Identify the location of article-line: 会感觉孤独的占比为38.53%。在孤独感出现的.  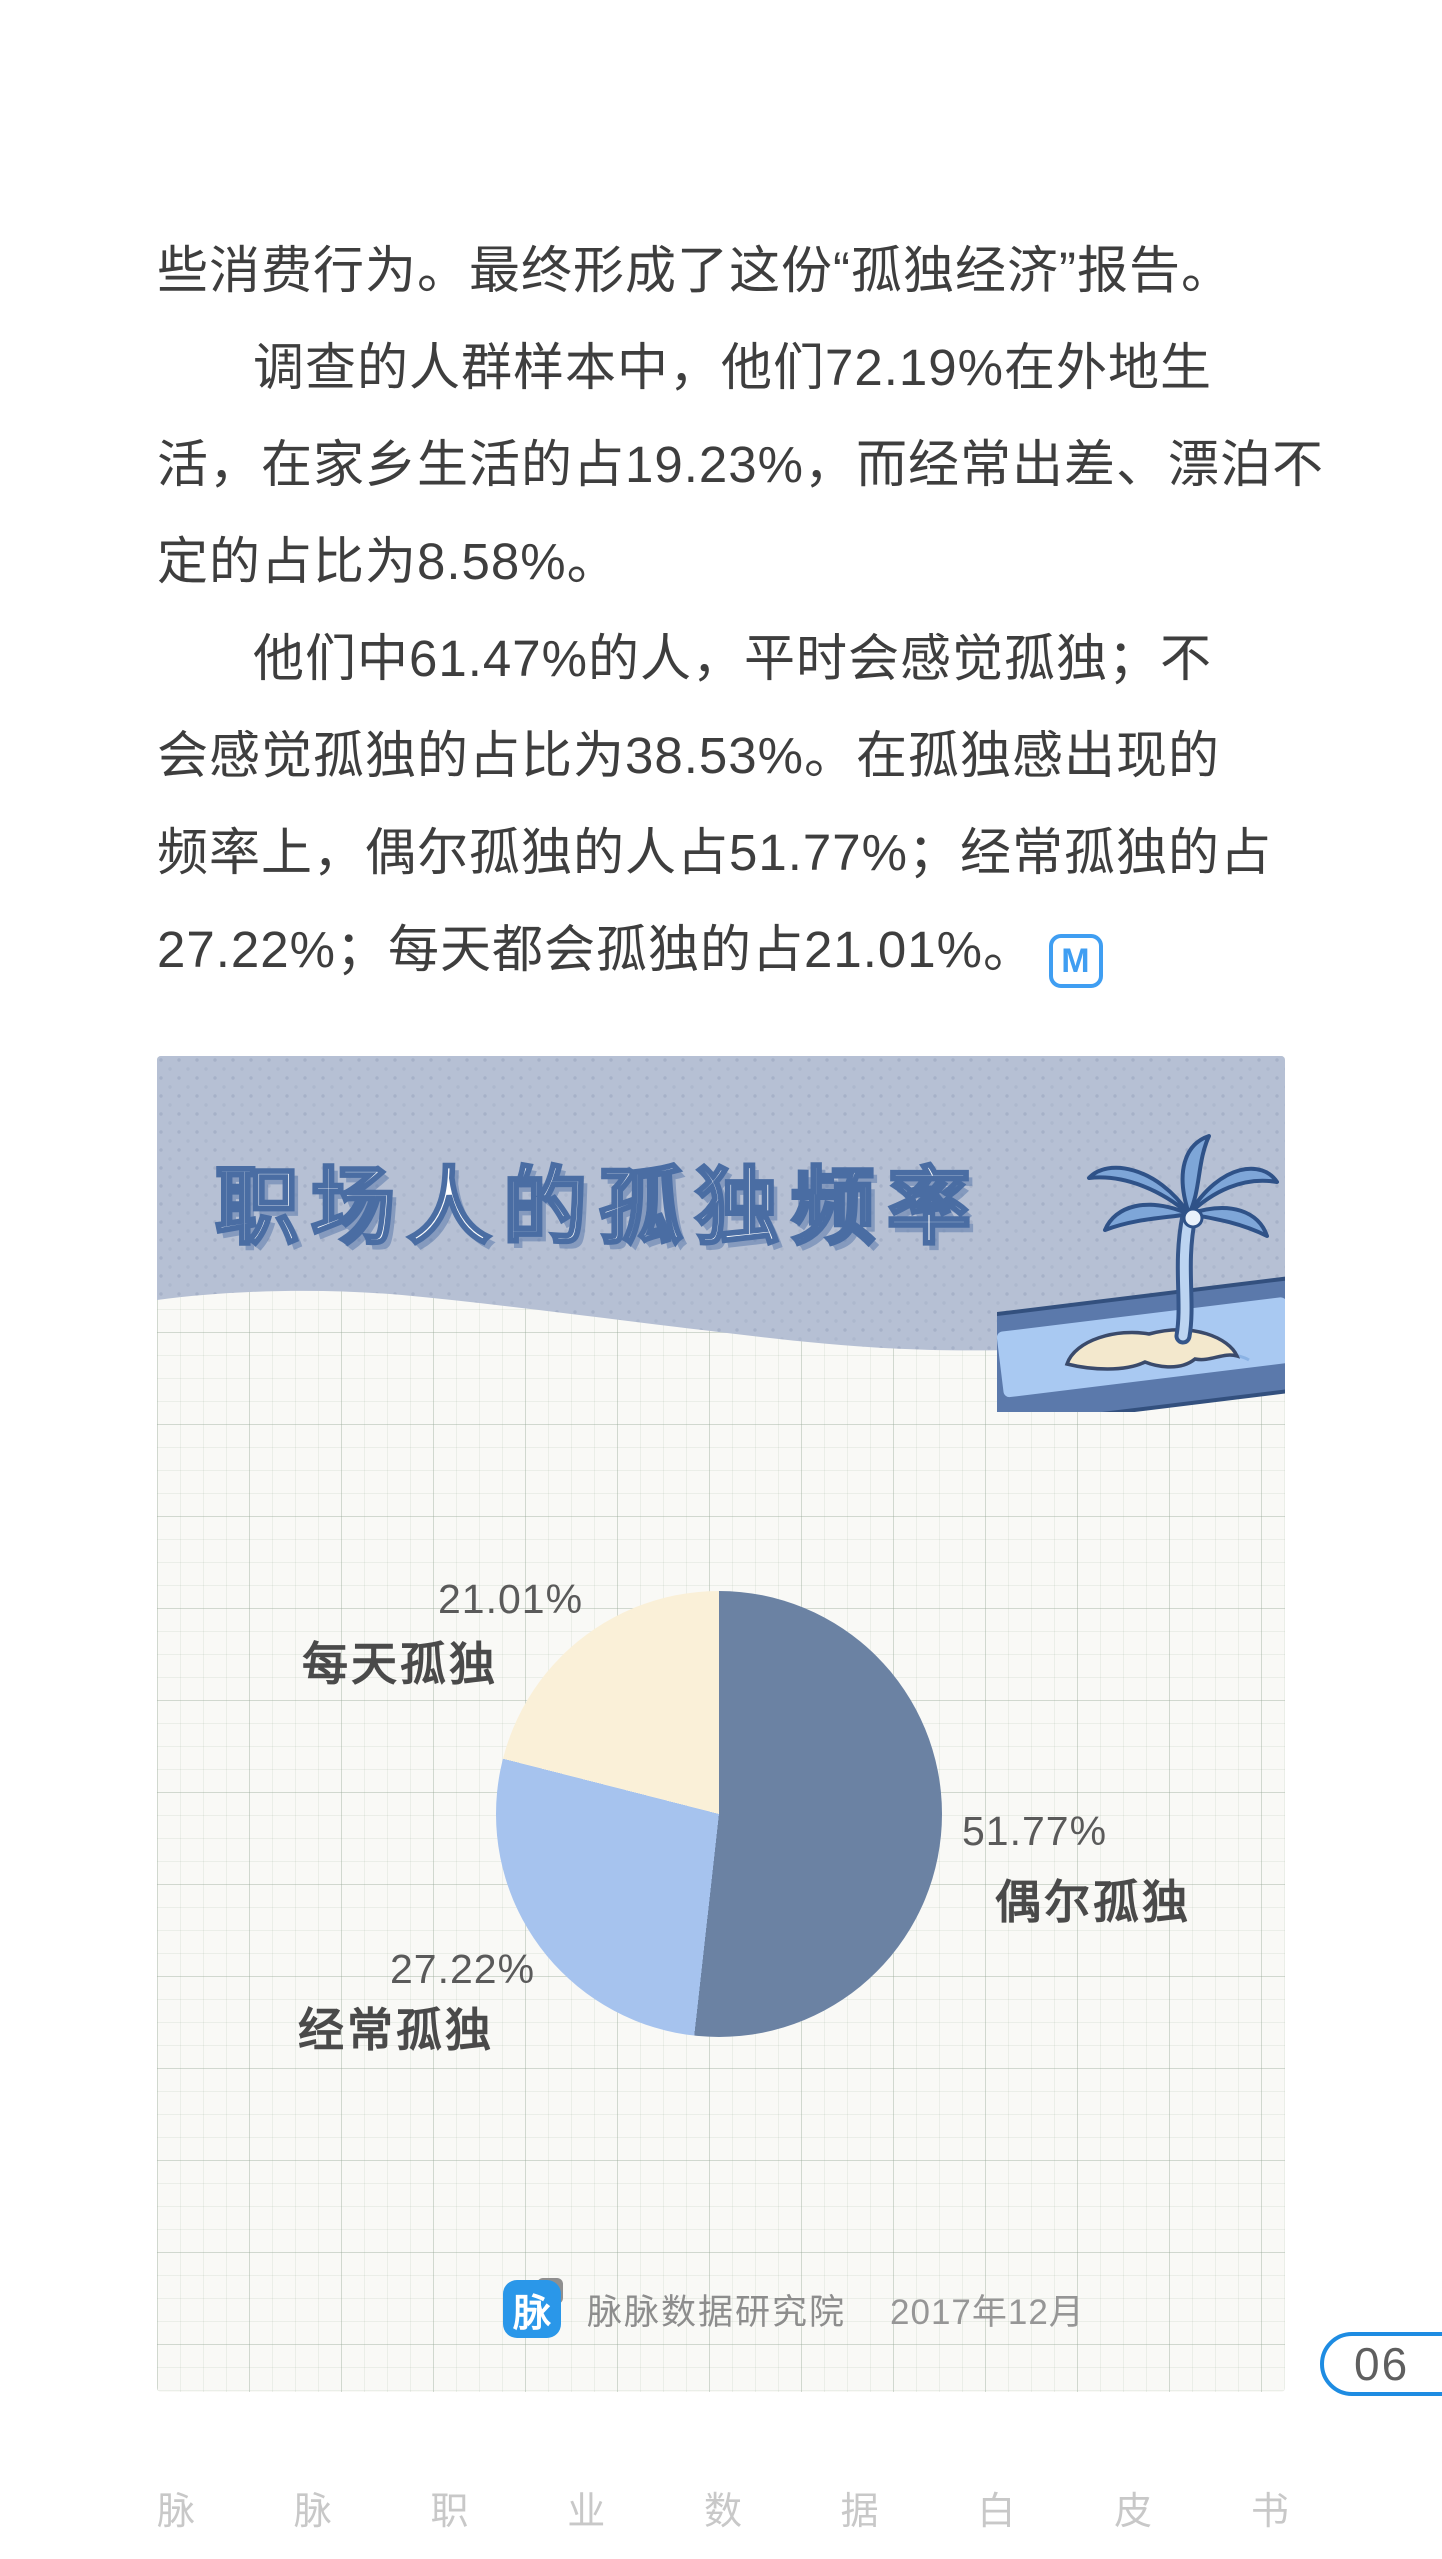
(688, 755).